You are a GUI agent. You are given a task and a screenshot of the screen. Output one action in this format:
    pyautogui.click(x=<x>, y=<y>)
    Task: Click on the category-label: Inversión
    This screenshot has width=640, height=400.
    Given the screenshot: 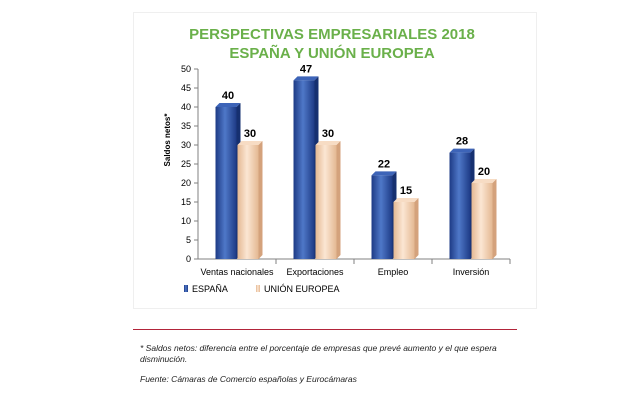 What is the action you would take?
    pyautogui.click(x=471, y=272)
    